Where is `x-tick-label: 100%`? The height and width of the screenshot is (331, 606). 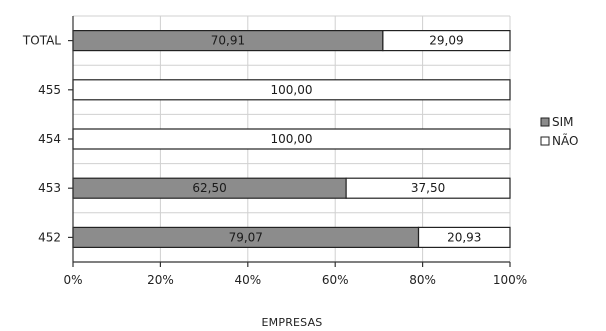
x-tick-label: 100% is located at coordinates (510, 280).